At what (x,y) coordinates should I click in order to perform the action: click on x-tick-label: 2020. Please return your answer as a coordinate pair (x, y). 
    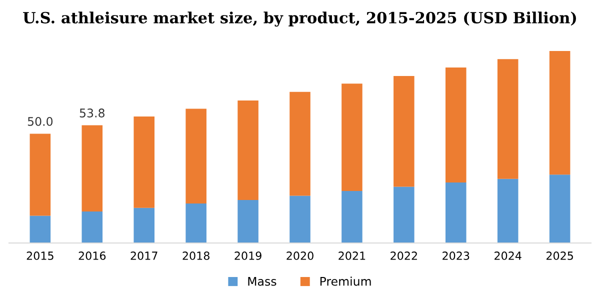
    Looking at the image, I should click on (300, 256).